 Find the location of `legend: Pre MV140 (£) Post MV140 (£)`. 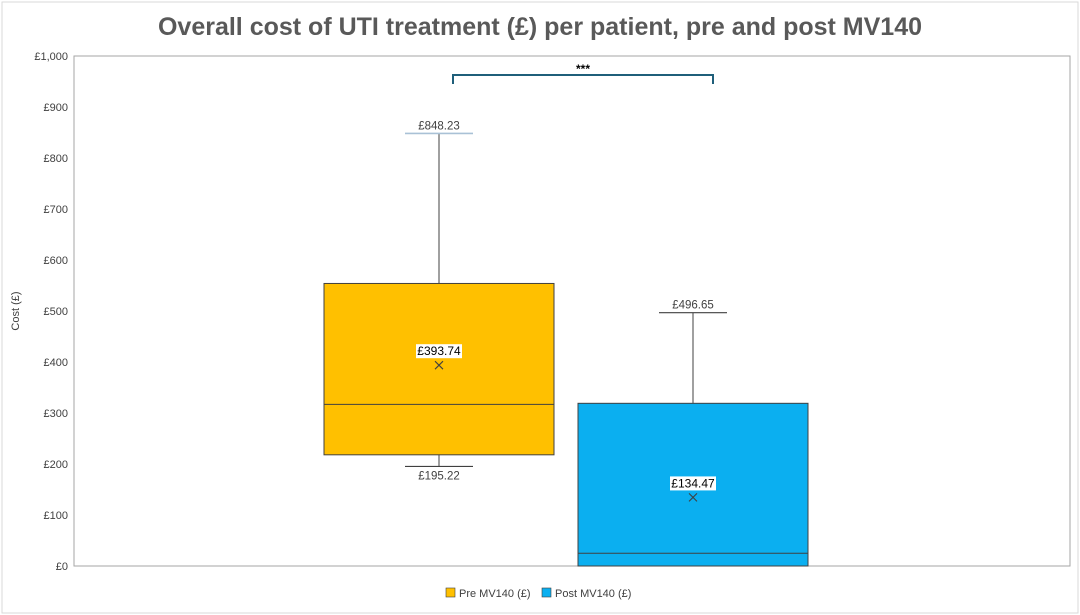

legend: Pre MV140 (£) Post MV140 (£) is located at coordinates (538, 593).